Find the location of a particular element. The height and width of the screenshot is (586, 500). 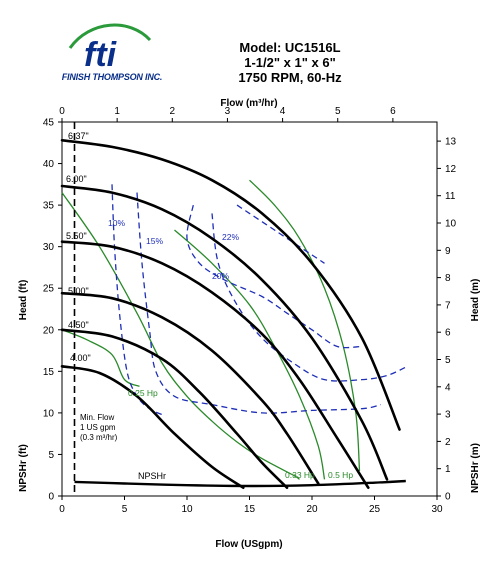

min-flow-metric: (0.3 m³/hr) is located at coordinates (99, 437).